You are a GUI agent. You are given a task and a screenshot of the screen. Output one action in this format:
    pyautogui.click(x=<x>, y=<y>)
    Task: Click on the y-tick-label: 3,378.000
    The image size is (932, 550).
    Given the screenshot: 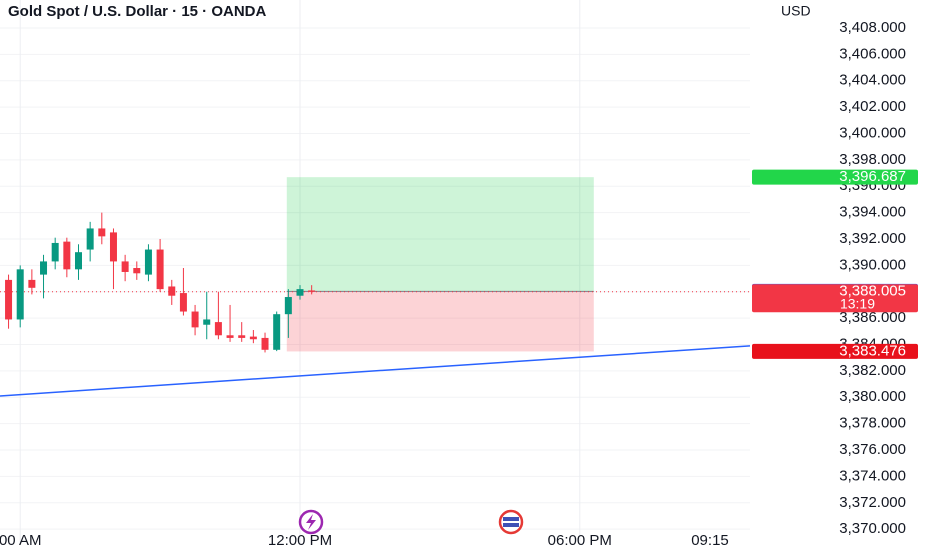 What is the action you would take?
    pyautogui.click(x=872, y=423)
    